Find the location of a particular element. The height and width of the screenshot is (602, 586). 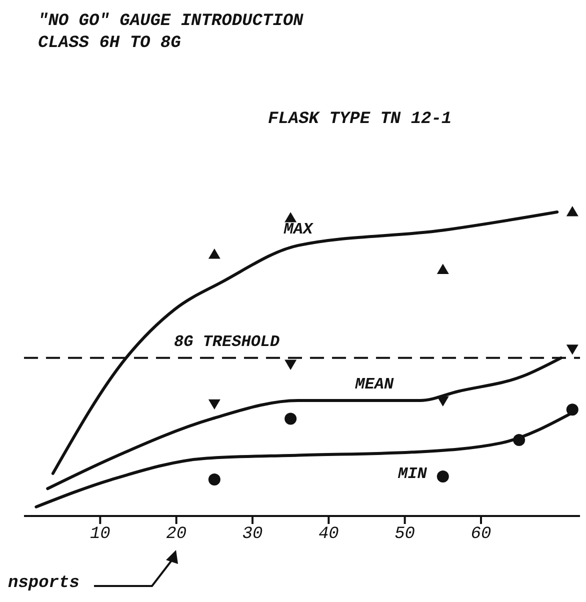

text: FLASK TYPE TN 12-1 is located at coordinates (360, 119).